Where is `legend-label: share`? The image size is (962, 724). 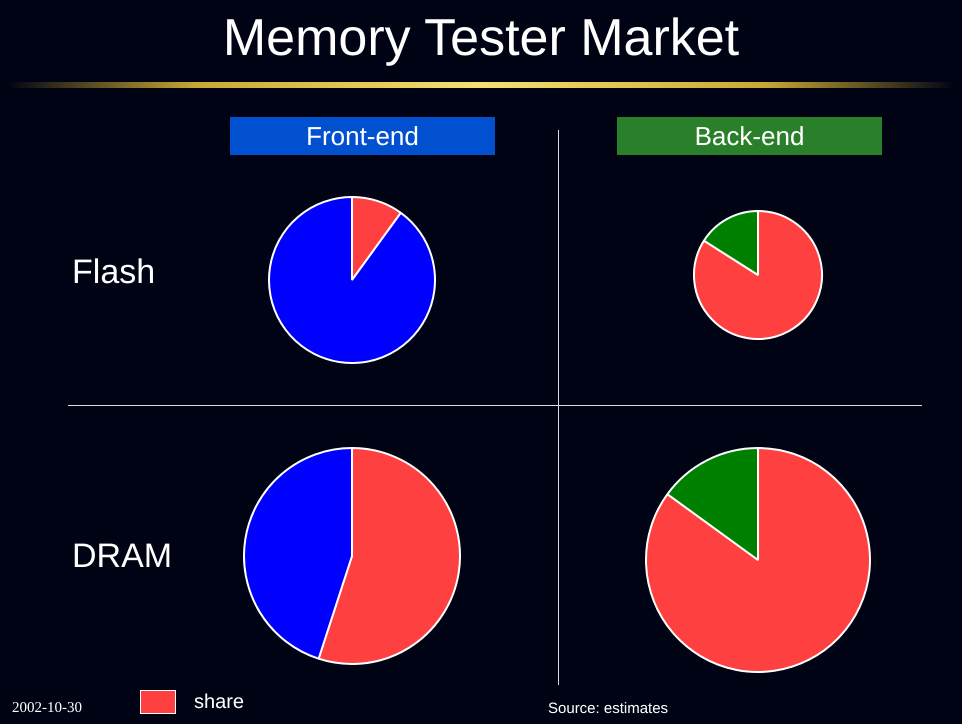 legend-label: share is located at coordinates (219, 702).